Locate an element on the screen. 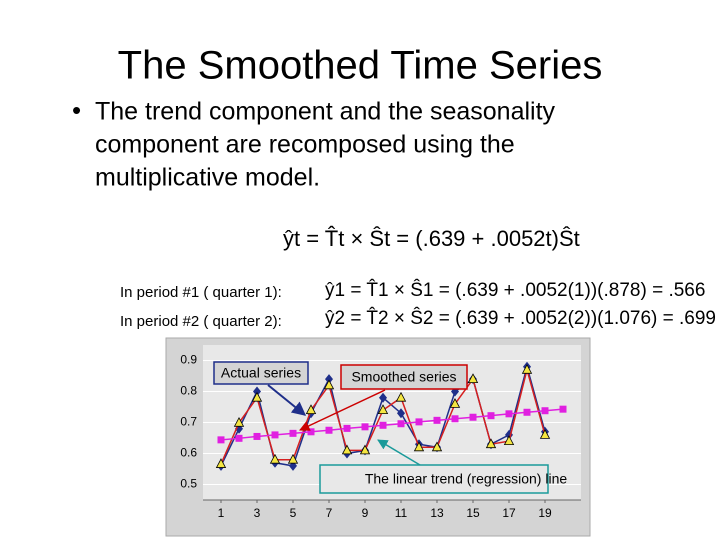 The image size is (720, 540). period-label: In period #1 ( quarter 1): is located at coordinates (201, 292).